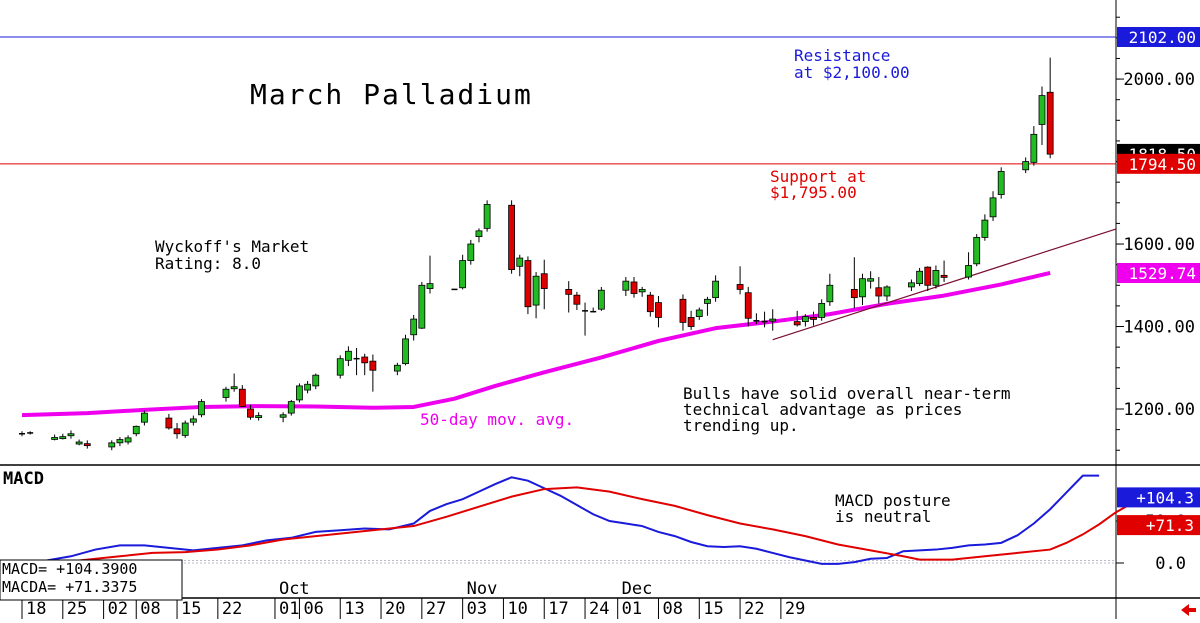 Image resolution: width=1200 pixels, height=623 pixels. What do you see at coordinates (118, 609) in the screenshot?
I see `date-tick-label: 02` at bounding box center [118, 609].